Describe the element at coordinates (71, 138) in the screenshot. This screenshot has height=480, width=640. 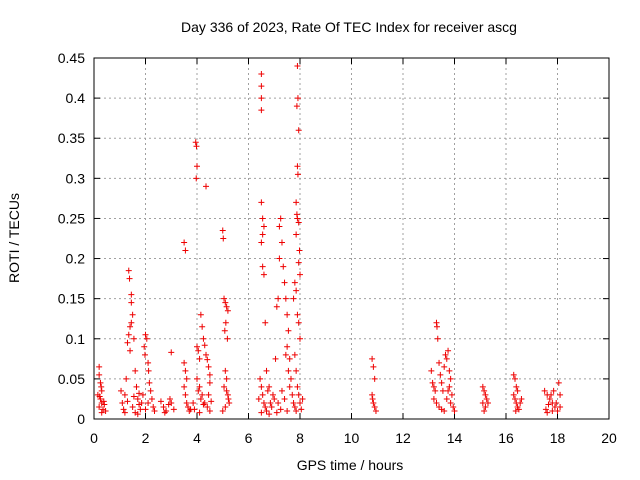
I see `y-tick-label: 0.35` at that location.